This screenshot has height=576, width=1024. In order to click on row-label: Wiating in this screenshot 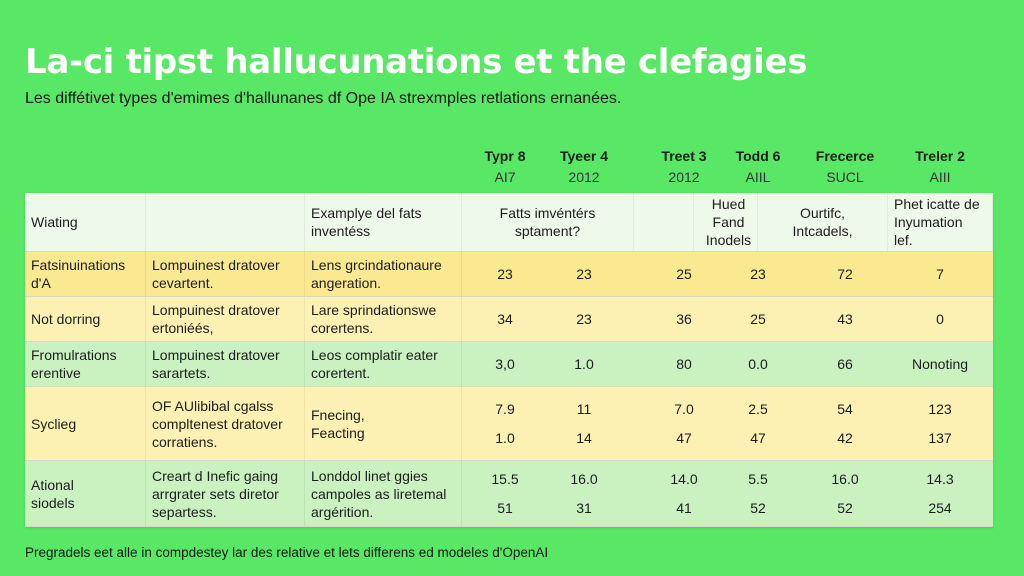, I will do `click(85, 222)`.